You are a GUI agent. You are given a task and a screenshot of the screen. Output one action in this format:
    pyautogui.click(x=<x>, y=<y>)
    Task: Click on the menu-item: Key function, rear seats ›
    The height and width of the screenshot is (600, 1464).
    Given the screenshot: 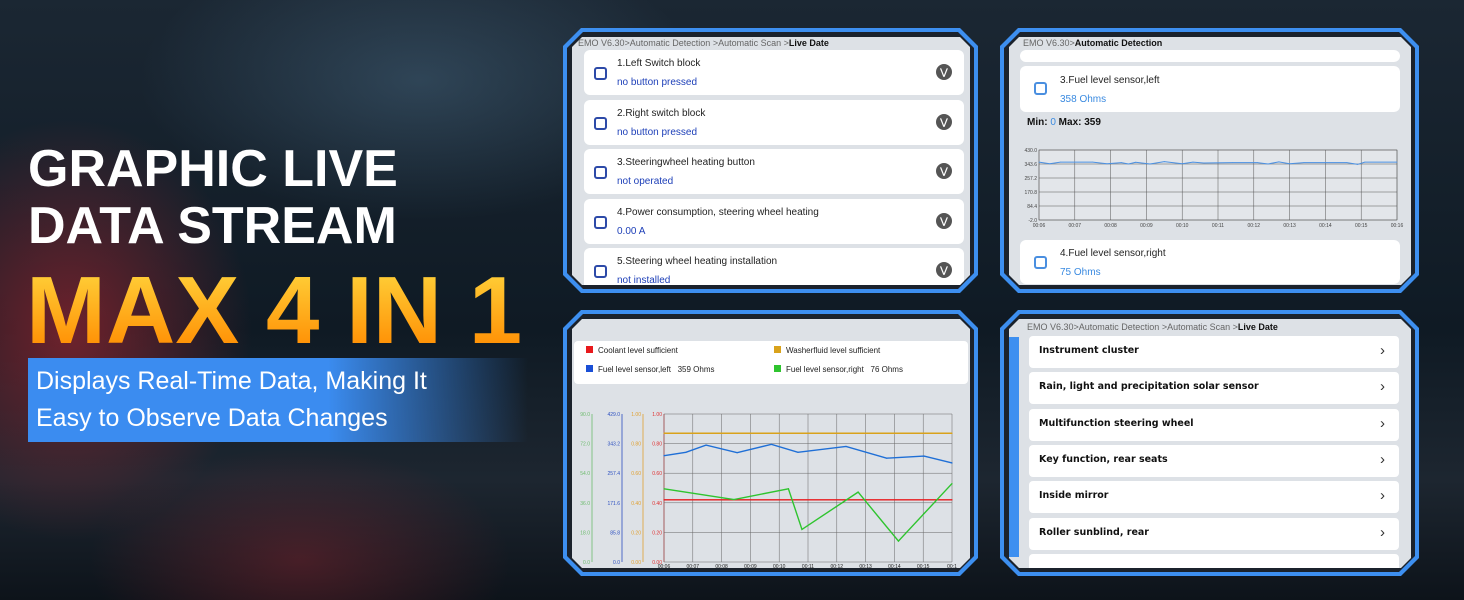 What is the action you would take?
    pyautogui.click(x=1214, y=461)
    